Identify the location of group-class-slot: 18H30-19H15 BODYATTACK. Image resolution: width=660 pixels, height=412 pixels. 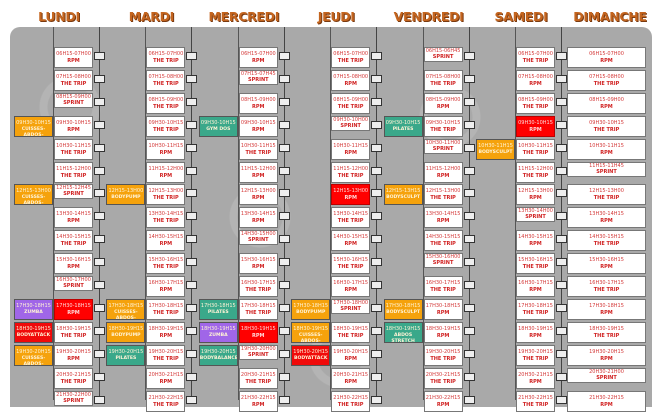
(33, 332).